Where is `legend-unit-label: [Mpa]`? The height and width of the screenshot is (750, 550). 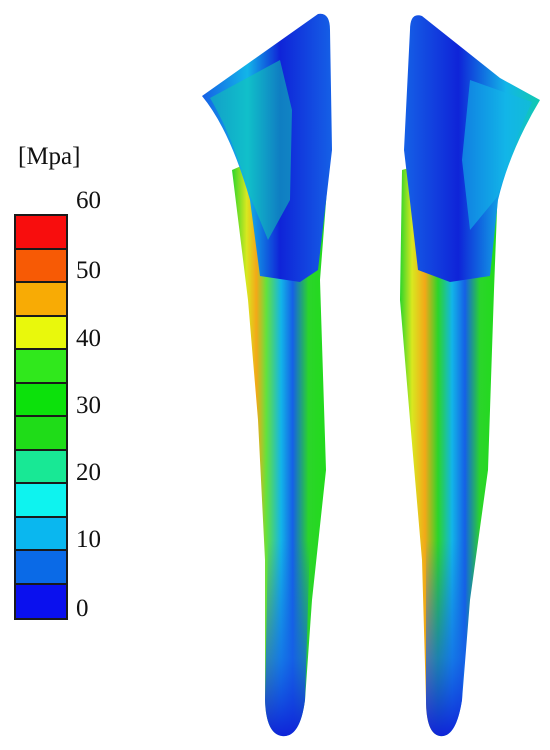 legend-unit-label: [Mpa] is located at coordinates (49, 156).